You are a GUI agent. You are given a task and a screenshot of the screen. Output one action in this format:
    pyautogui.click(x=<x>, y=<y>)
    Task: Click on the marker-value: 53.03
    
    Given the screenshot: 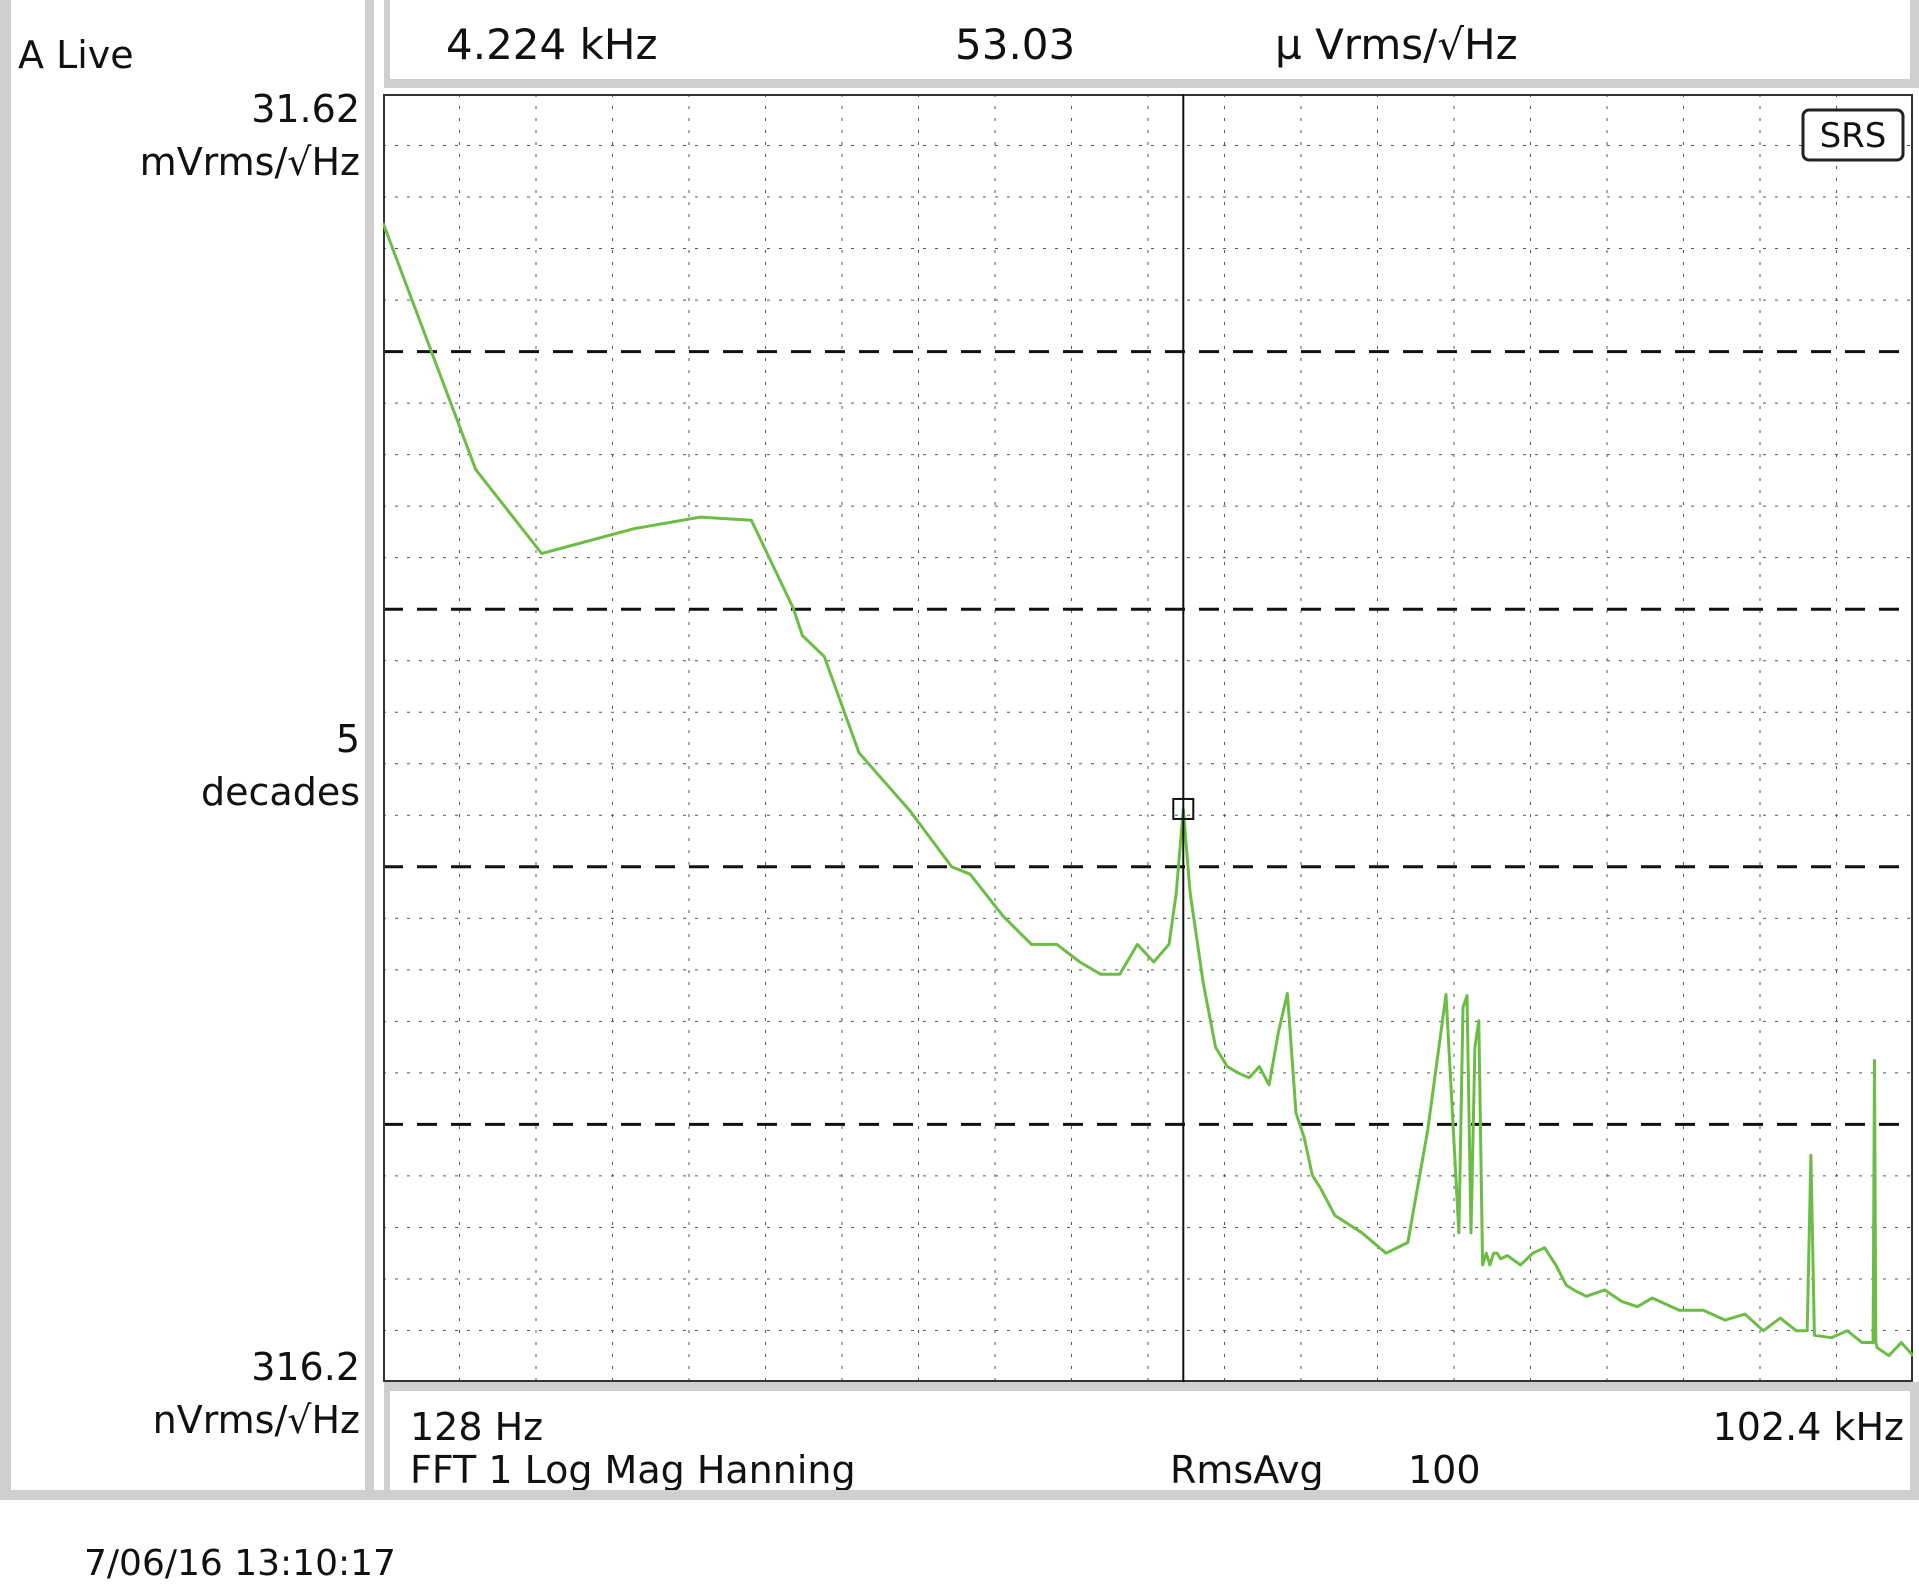 What is the action you would take?
    pyautogui.click(x=1015, y=44)
    